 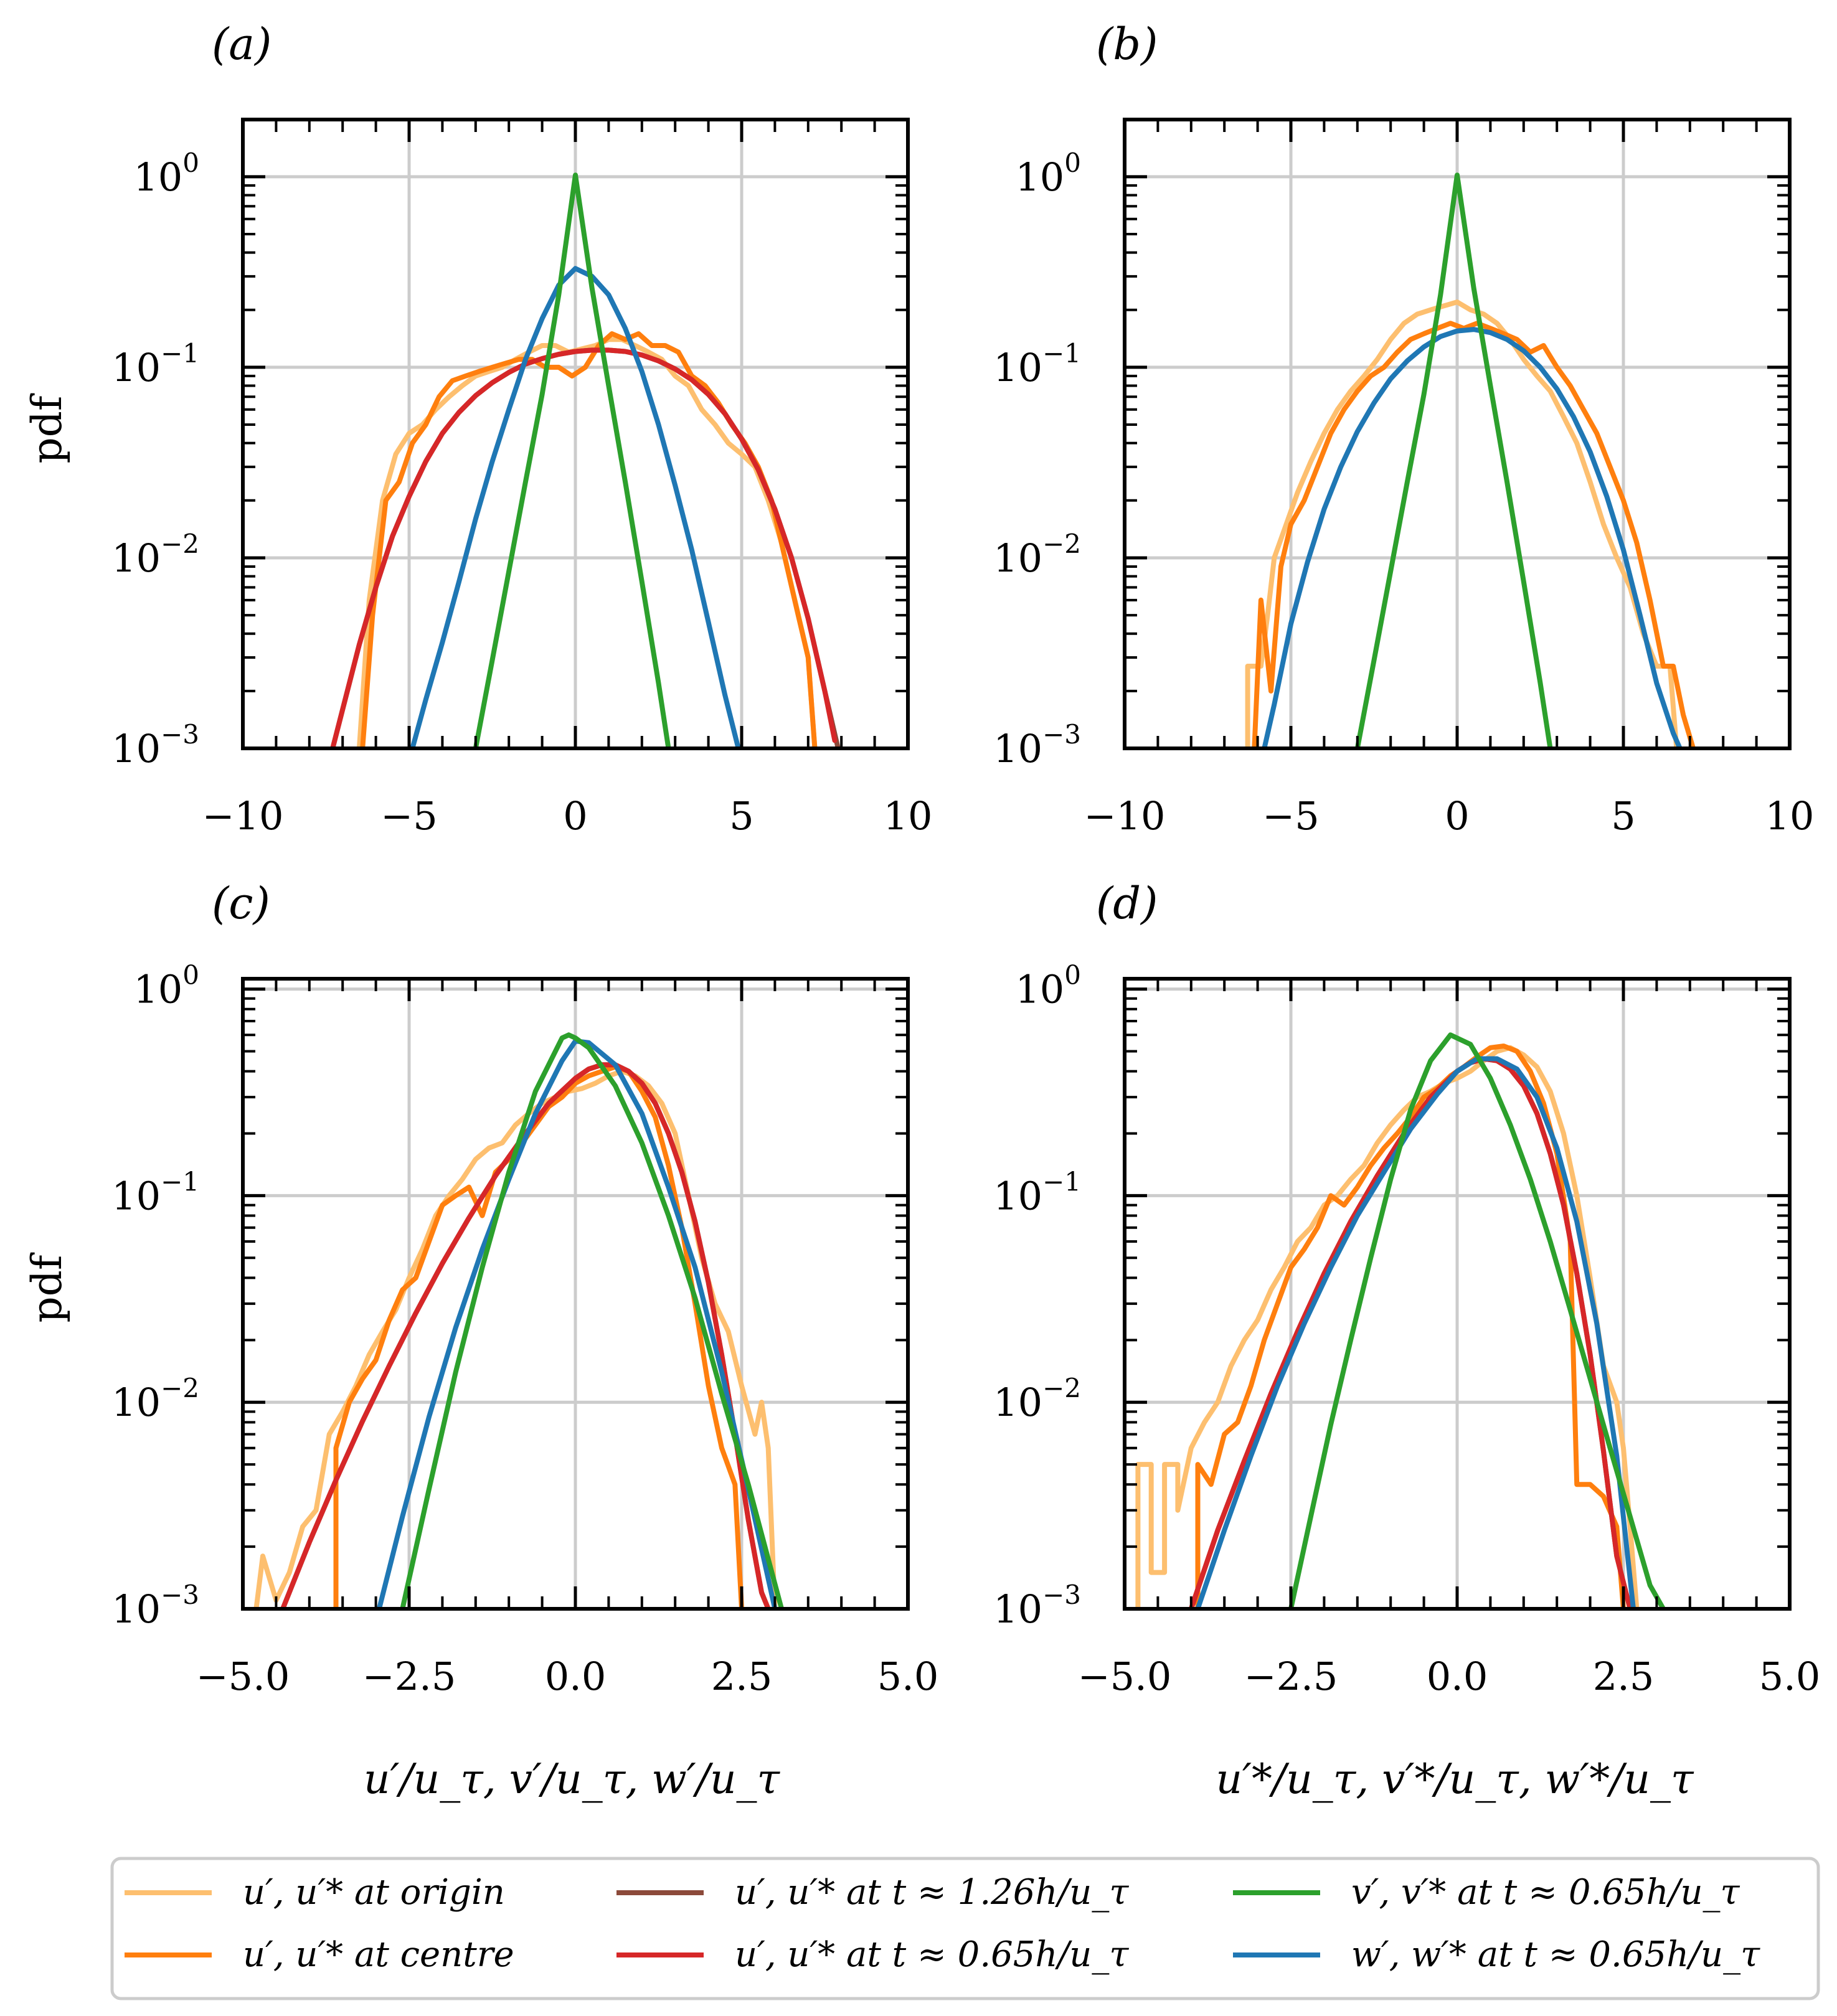 I want to click on panel-label: (c), so click(x=241, y=903).